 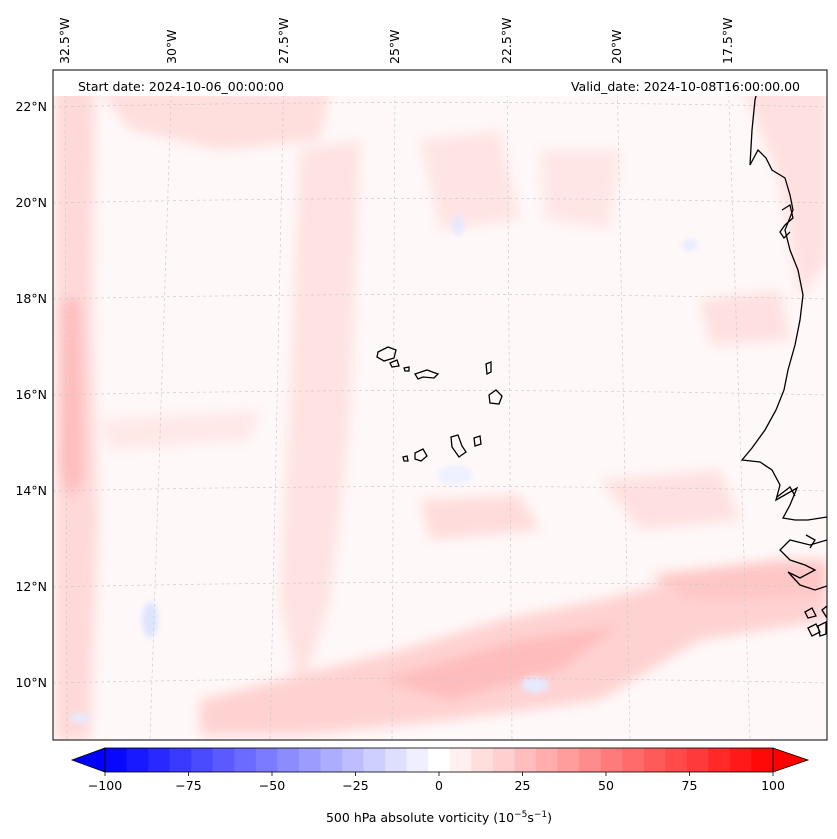 What do you see at coordinates (523, 785) in the screenshot?
I see `colorbar-tick-label: 25` at bounding box center [523, 785].